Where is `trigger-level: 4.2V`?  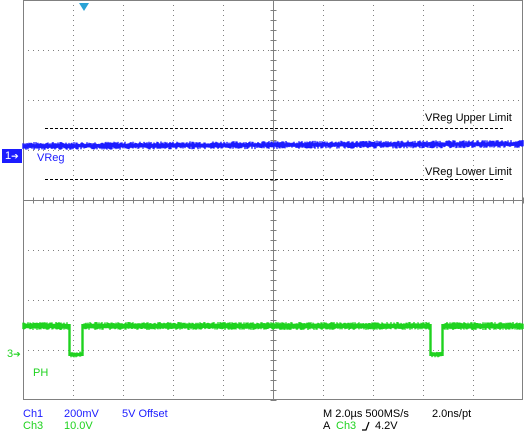
trigger-level: 4.2V is located at coordinates (386, 426).